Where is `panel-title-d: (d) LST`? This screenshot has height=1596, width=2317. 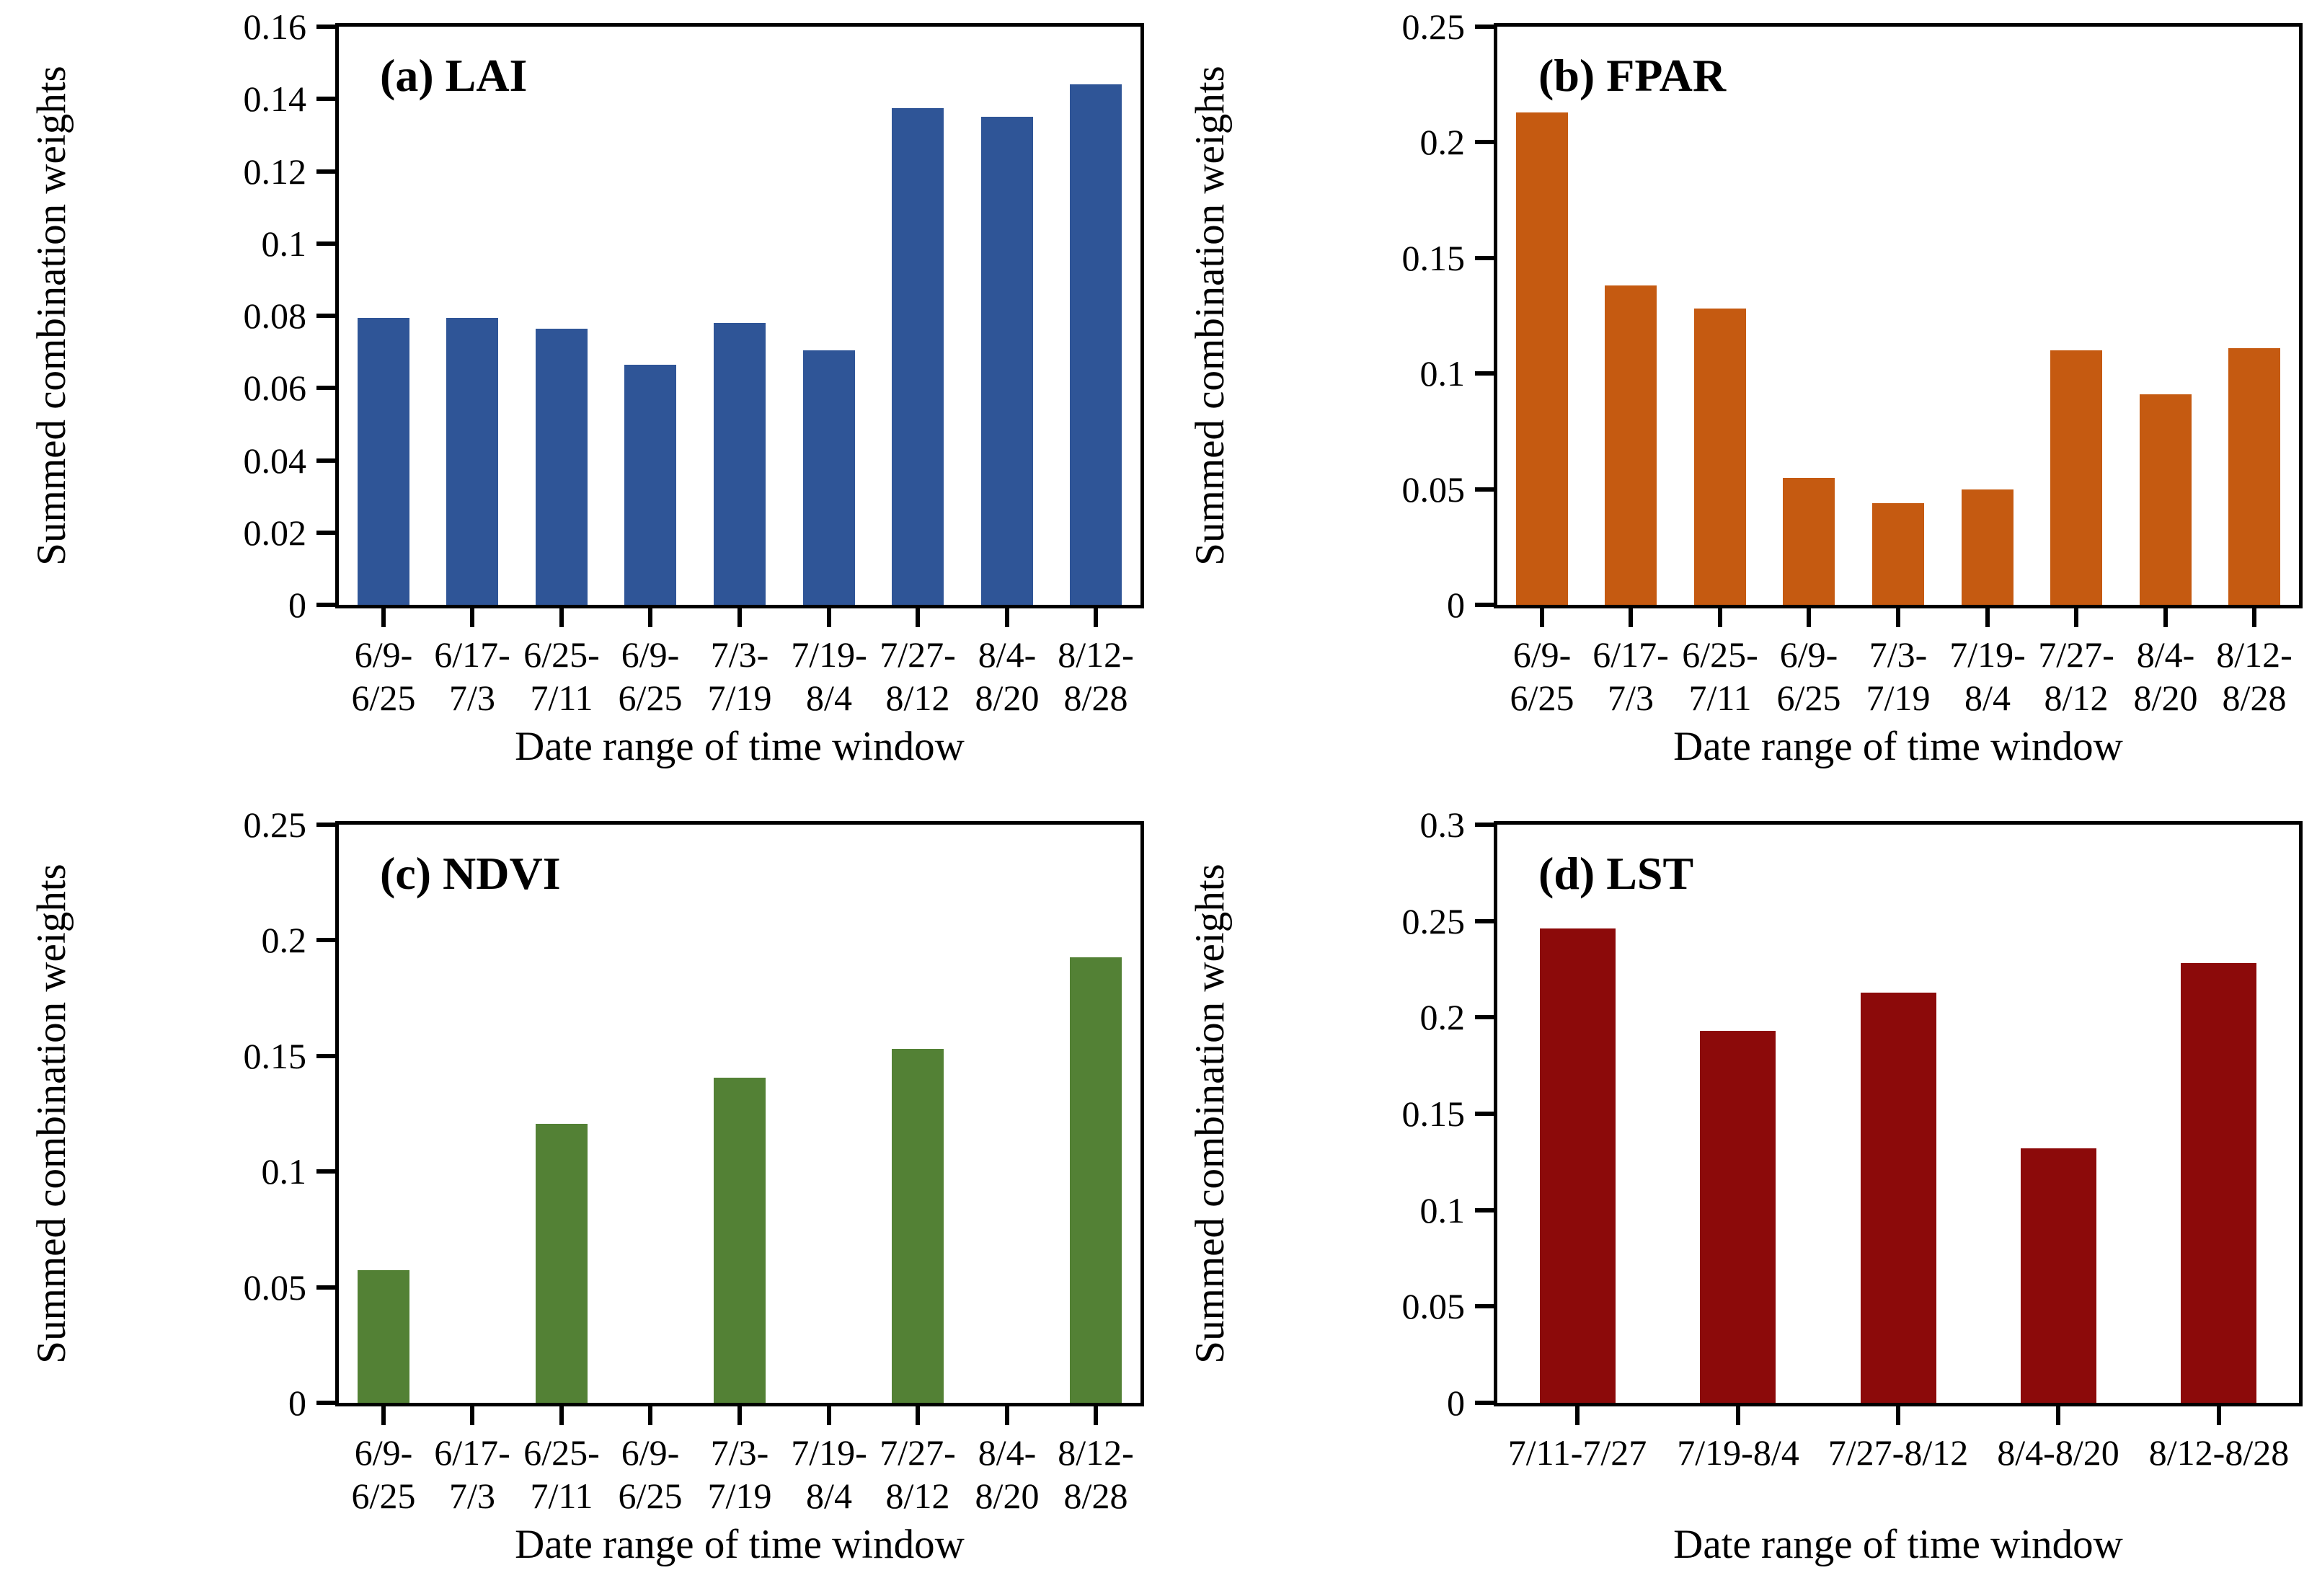
panel-title-d: (d) LST is located at coordinates (1616, 873).